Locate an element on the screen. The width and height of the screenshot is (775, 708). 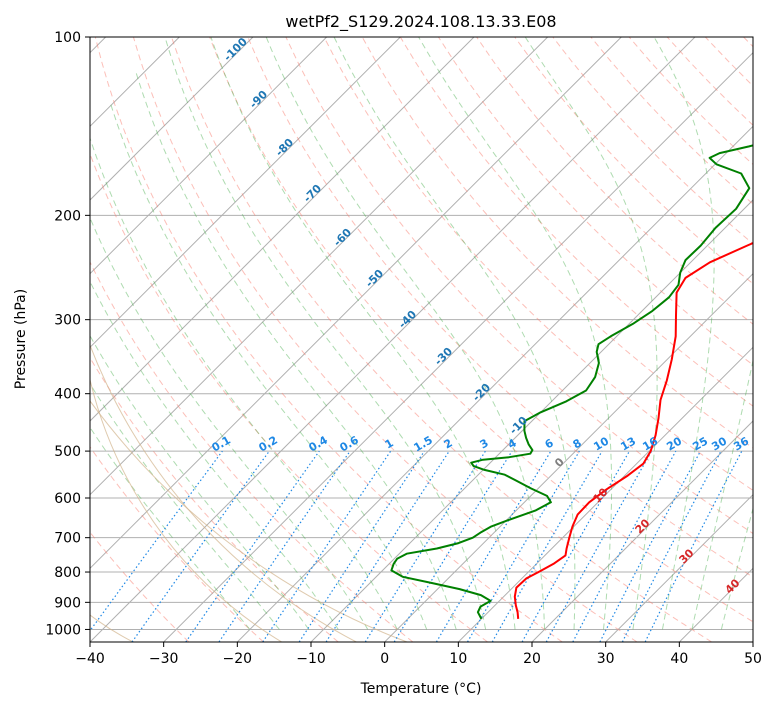
y-tick-label: 400 is located at coordinates (67, 395).